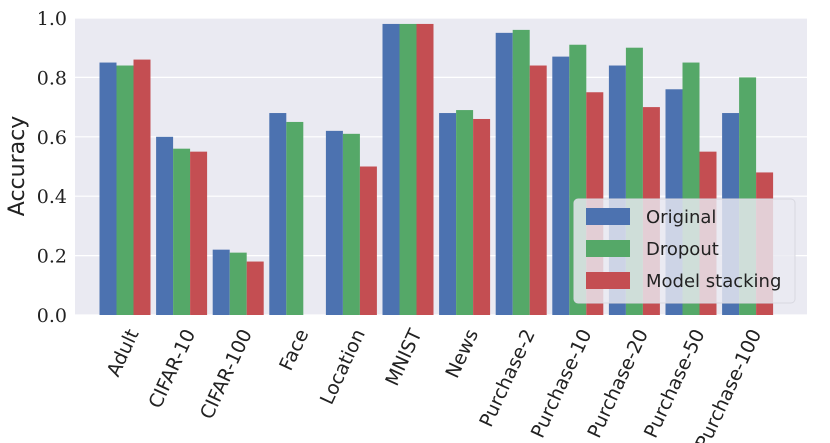 Image resolution: width=830 pixels, height=443 pixels. I want to click on x-tick-label: Purchase-10, so click(562, 384).